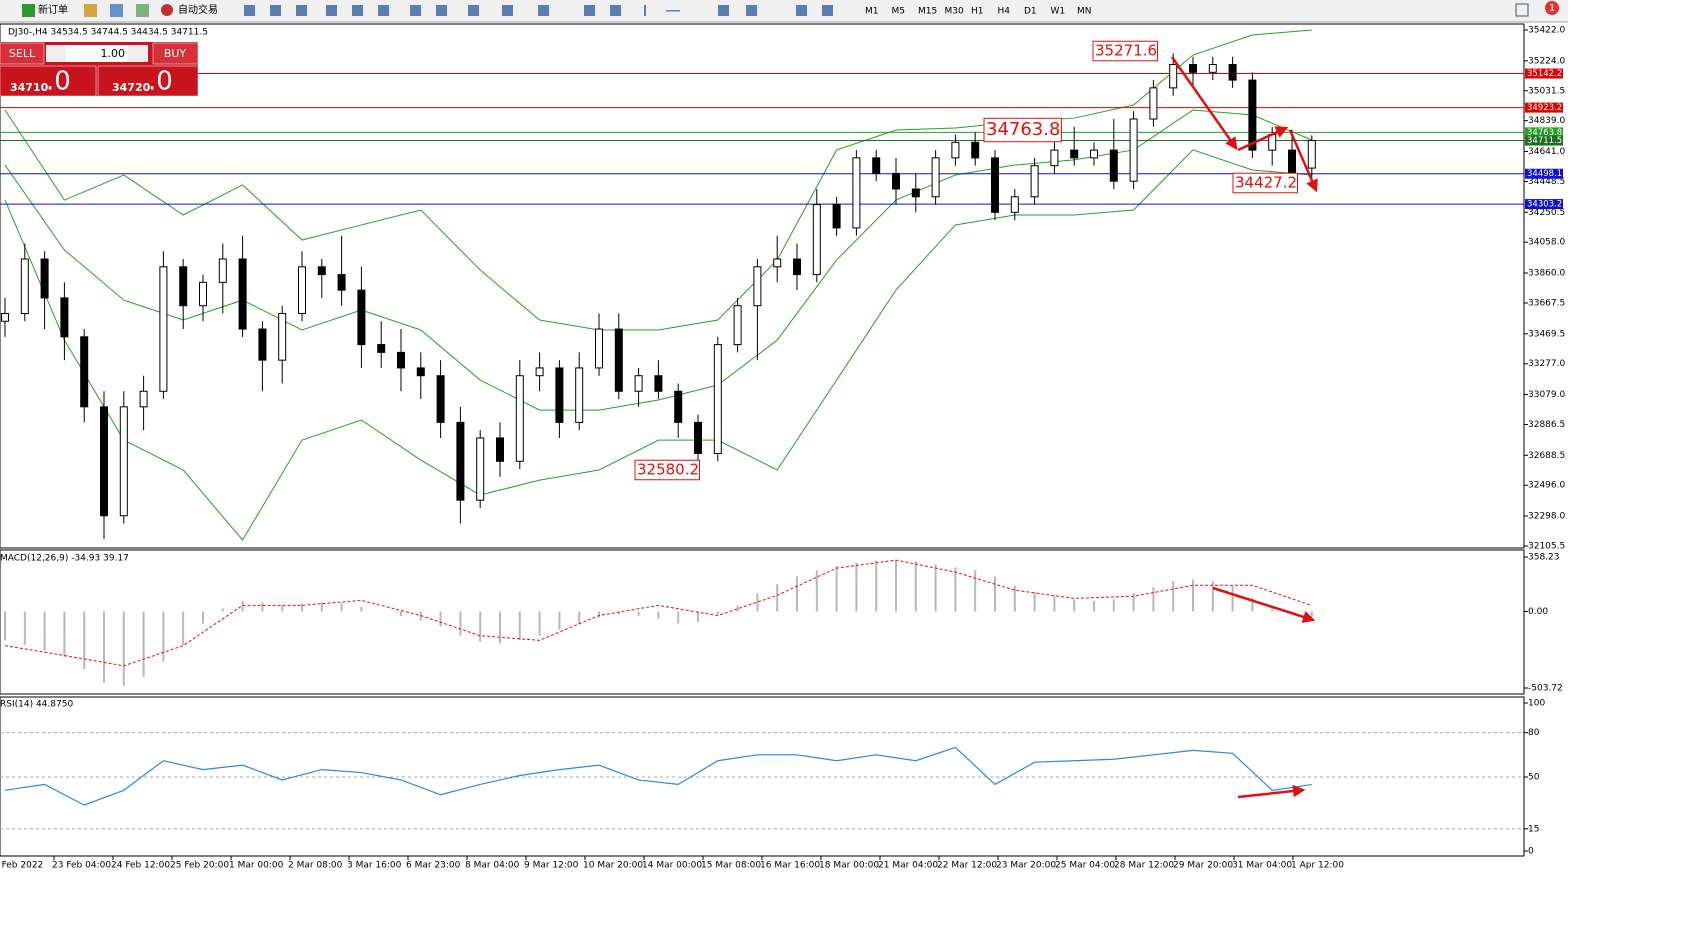 The image size is (1700, 950). Describe the element at coordinates (899, 12) in the screenshot. I see `timeframe-button: M5` at that location.